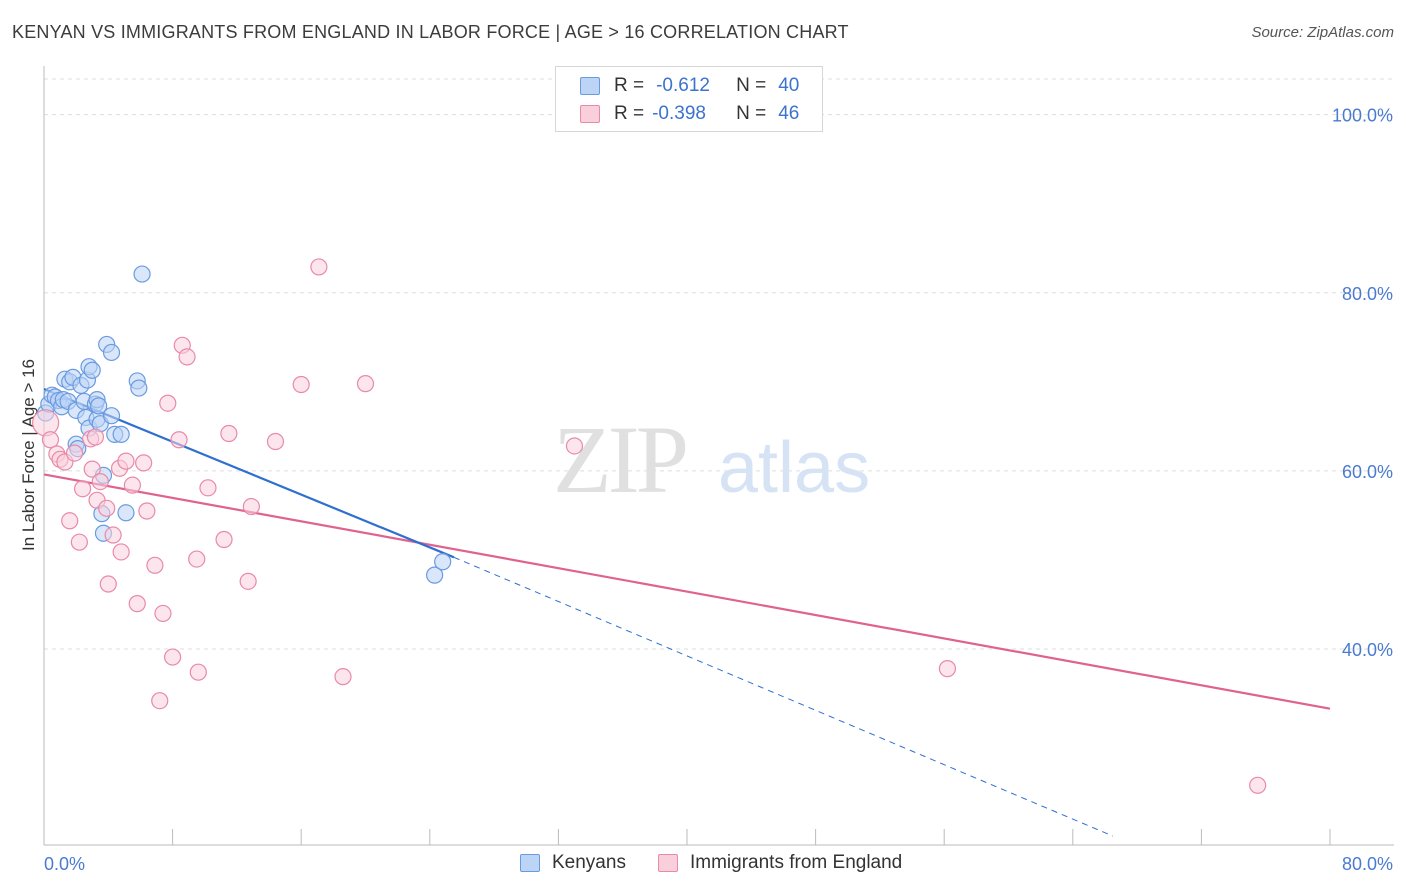 The width and height of the screenshot is (1406, 892). What do you see at coordinates (794, 468) in the screenshot?
I see `watermark-atlas: atlas` at bounding box center [794, 468].